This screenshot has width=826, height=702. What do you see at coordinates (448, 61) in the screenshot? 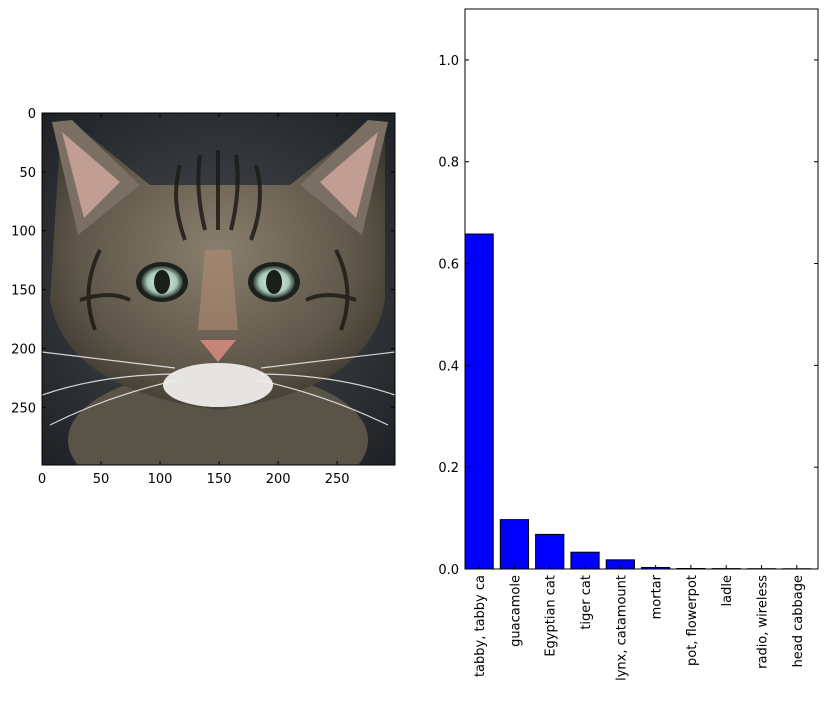
I see `bar-y-tick-label: 1.0` at bounding box center [448, 61].